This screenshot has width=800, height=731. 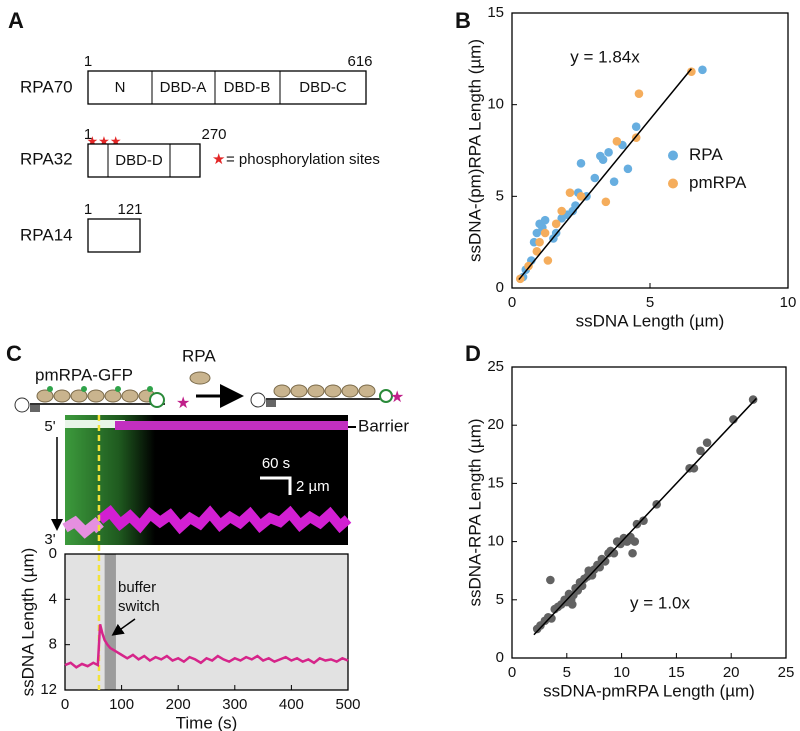 What do you see at coordinates (207, 722) in the screenshot?
I see `x-axis-label: Time (s)` at bounding box center [207, 722].